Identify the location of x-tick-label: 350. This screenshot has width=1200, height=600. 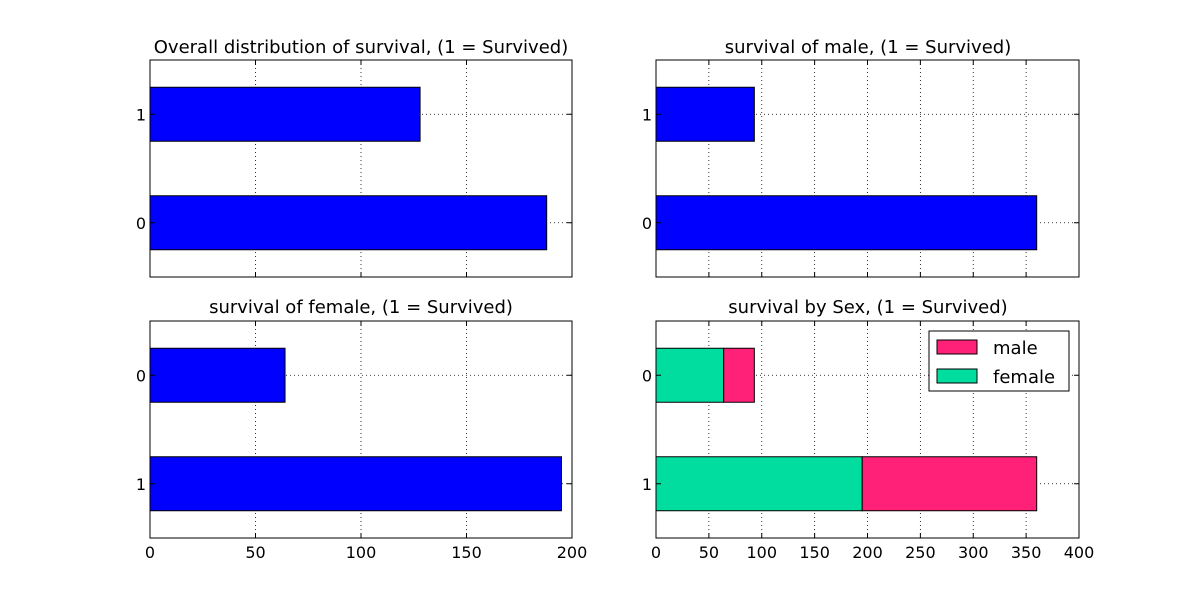
(1026, 552).